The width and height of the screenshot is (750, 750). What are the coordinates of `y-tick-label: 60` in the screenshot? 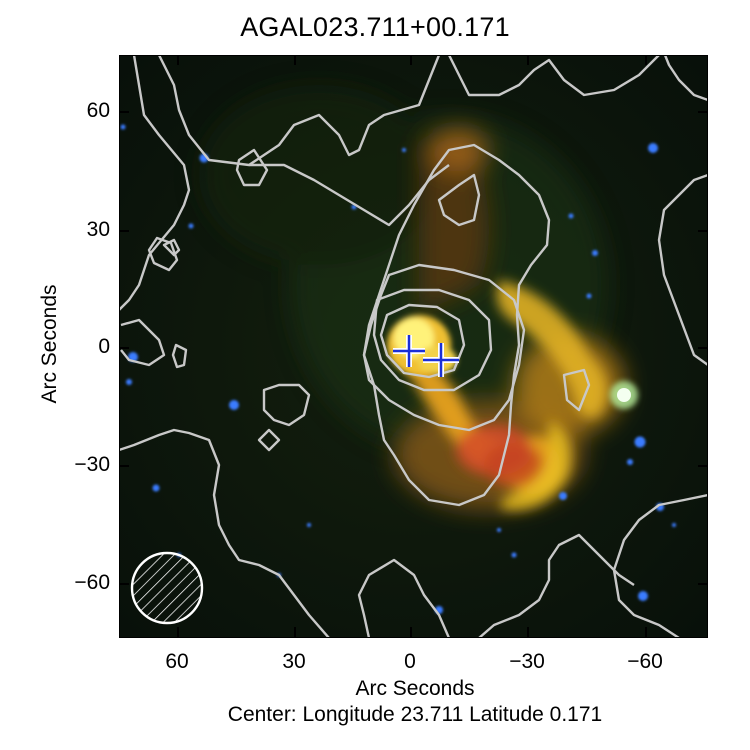 It's located at (98, 110).